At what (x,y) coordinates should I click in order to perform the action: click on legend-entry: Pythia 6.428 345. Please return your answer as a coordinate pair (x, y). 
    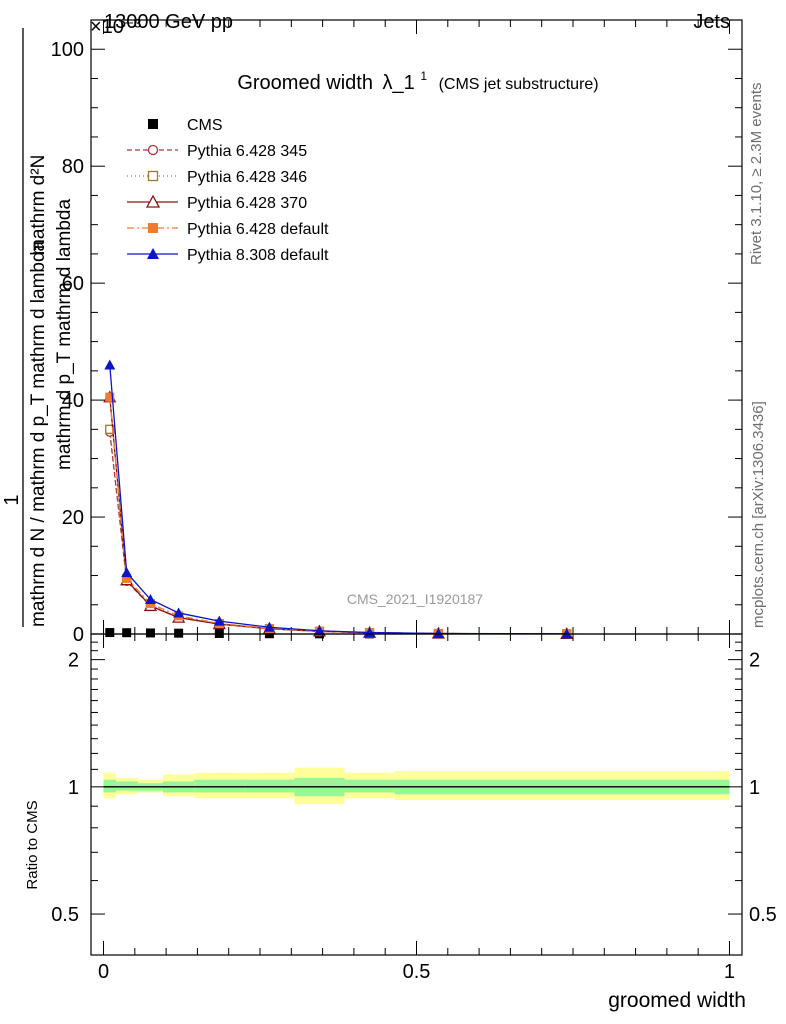
    Looking at the image, I should click on (217, 151).